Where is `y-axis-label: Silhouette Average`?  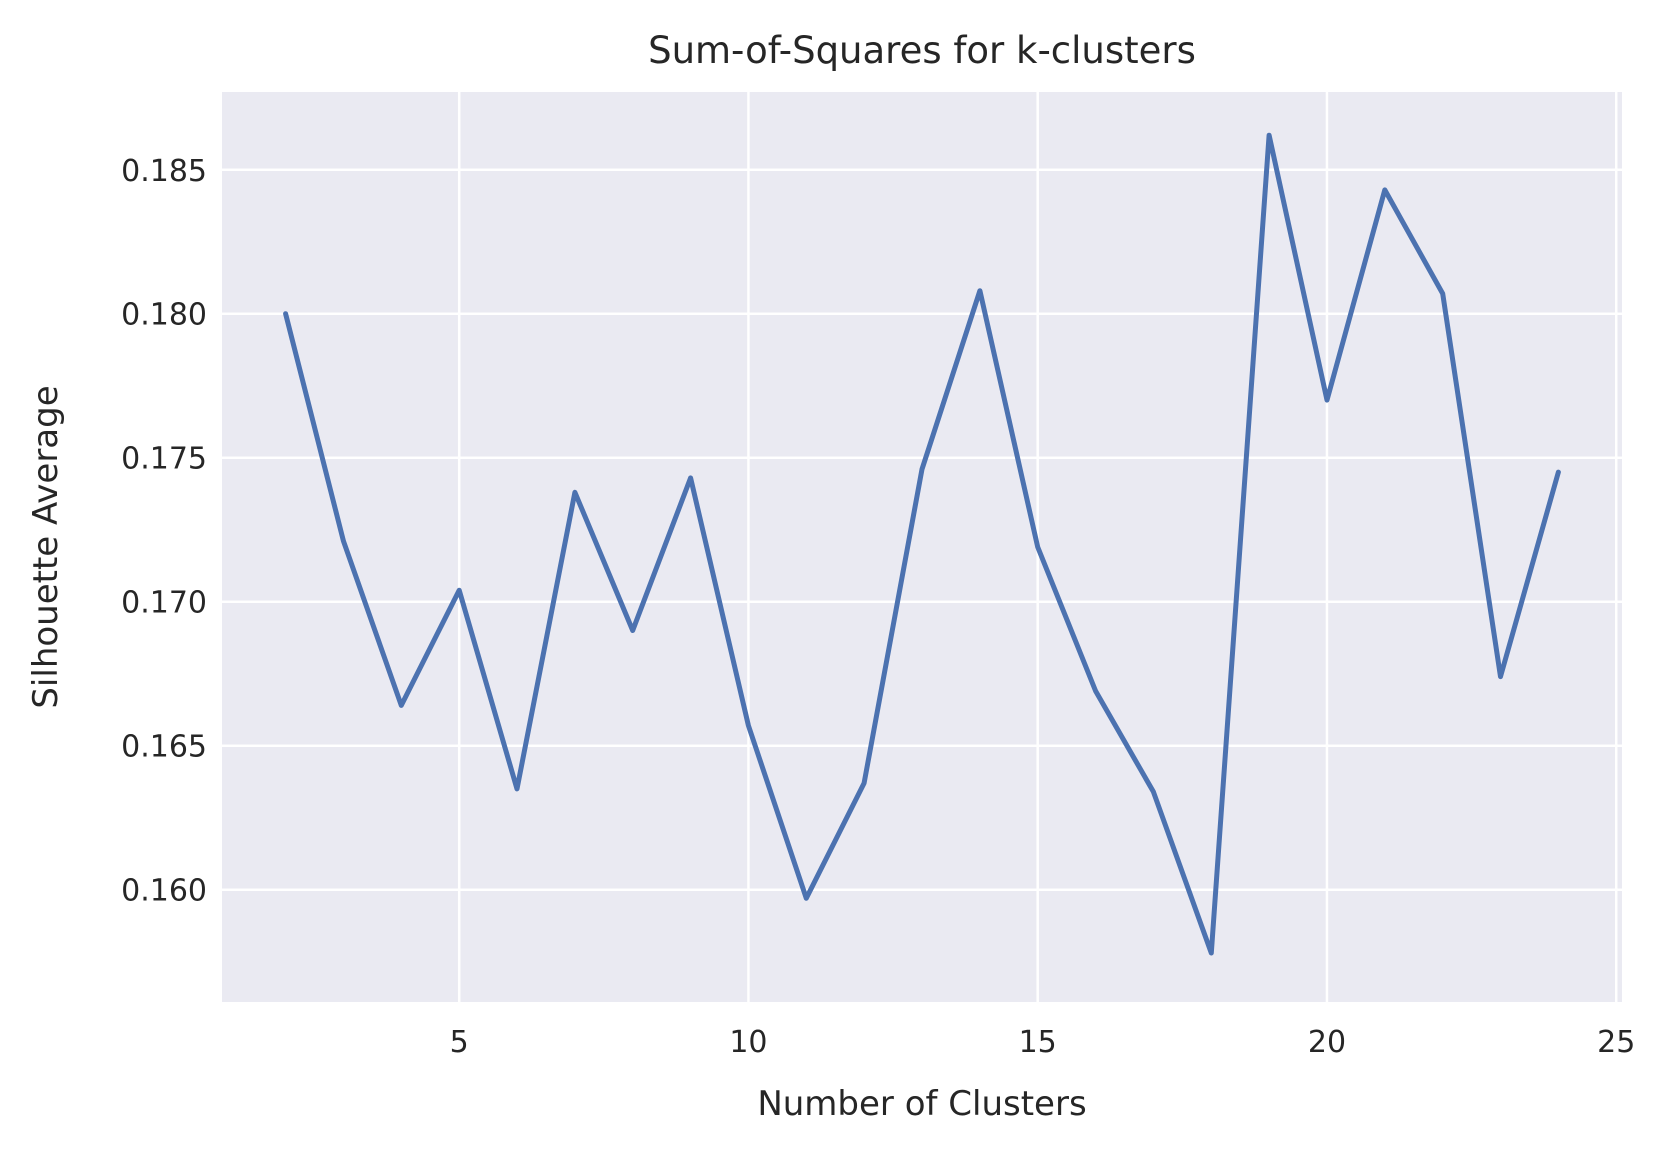
y-axis-label: Silhouette Average is located at coordinates (46, 546).